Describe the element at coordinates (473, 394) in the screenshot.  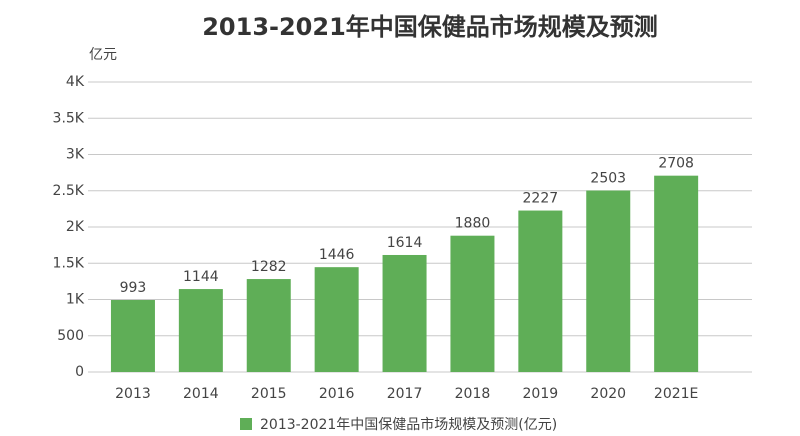
I see `x-tick-label: 2018` at that location.